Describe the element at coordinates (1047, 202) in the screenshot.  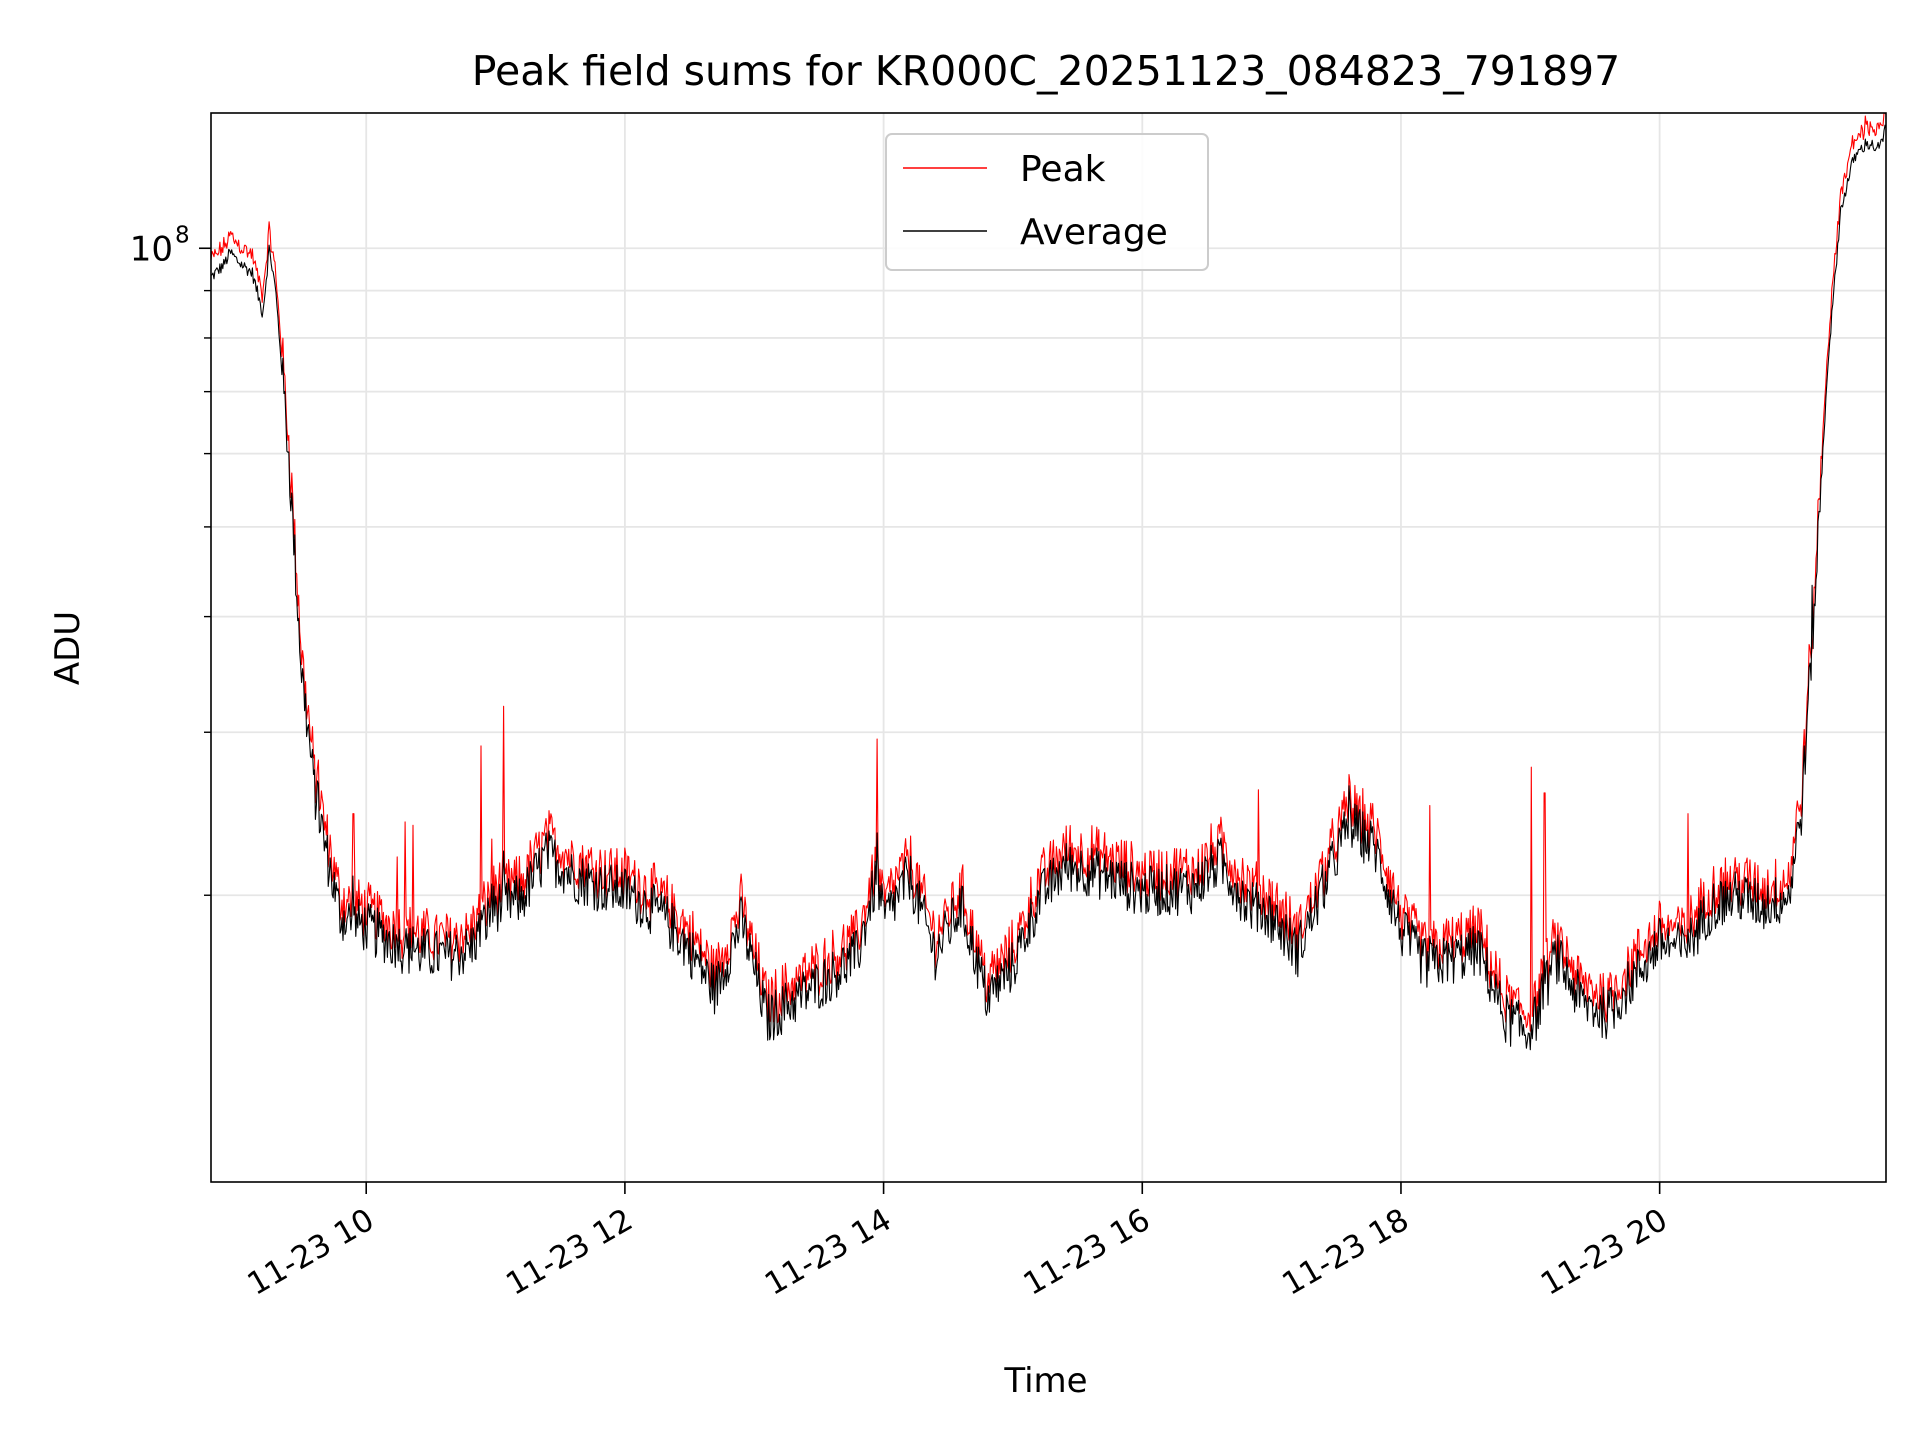
I see `legend: Peak Average` at that location.